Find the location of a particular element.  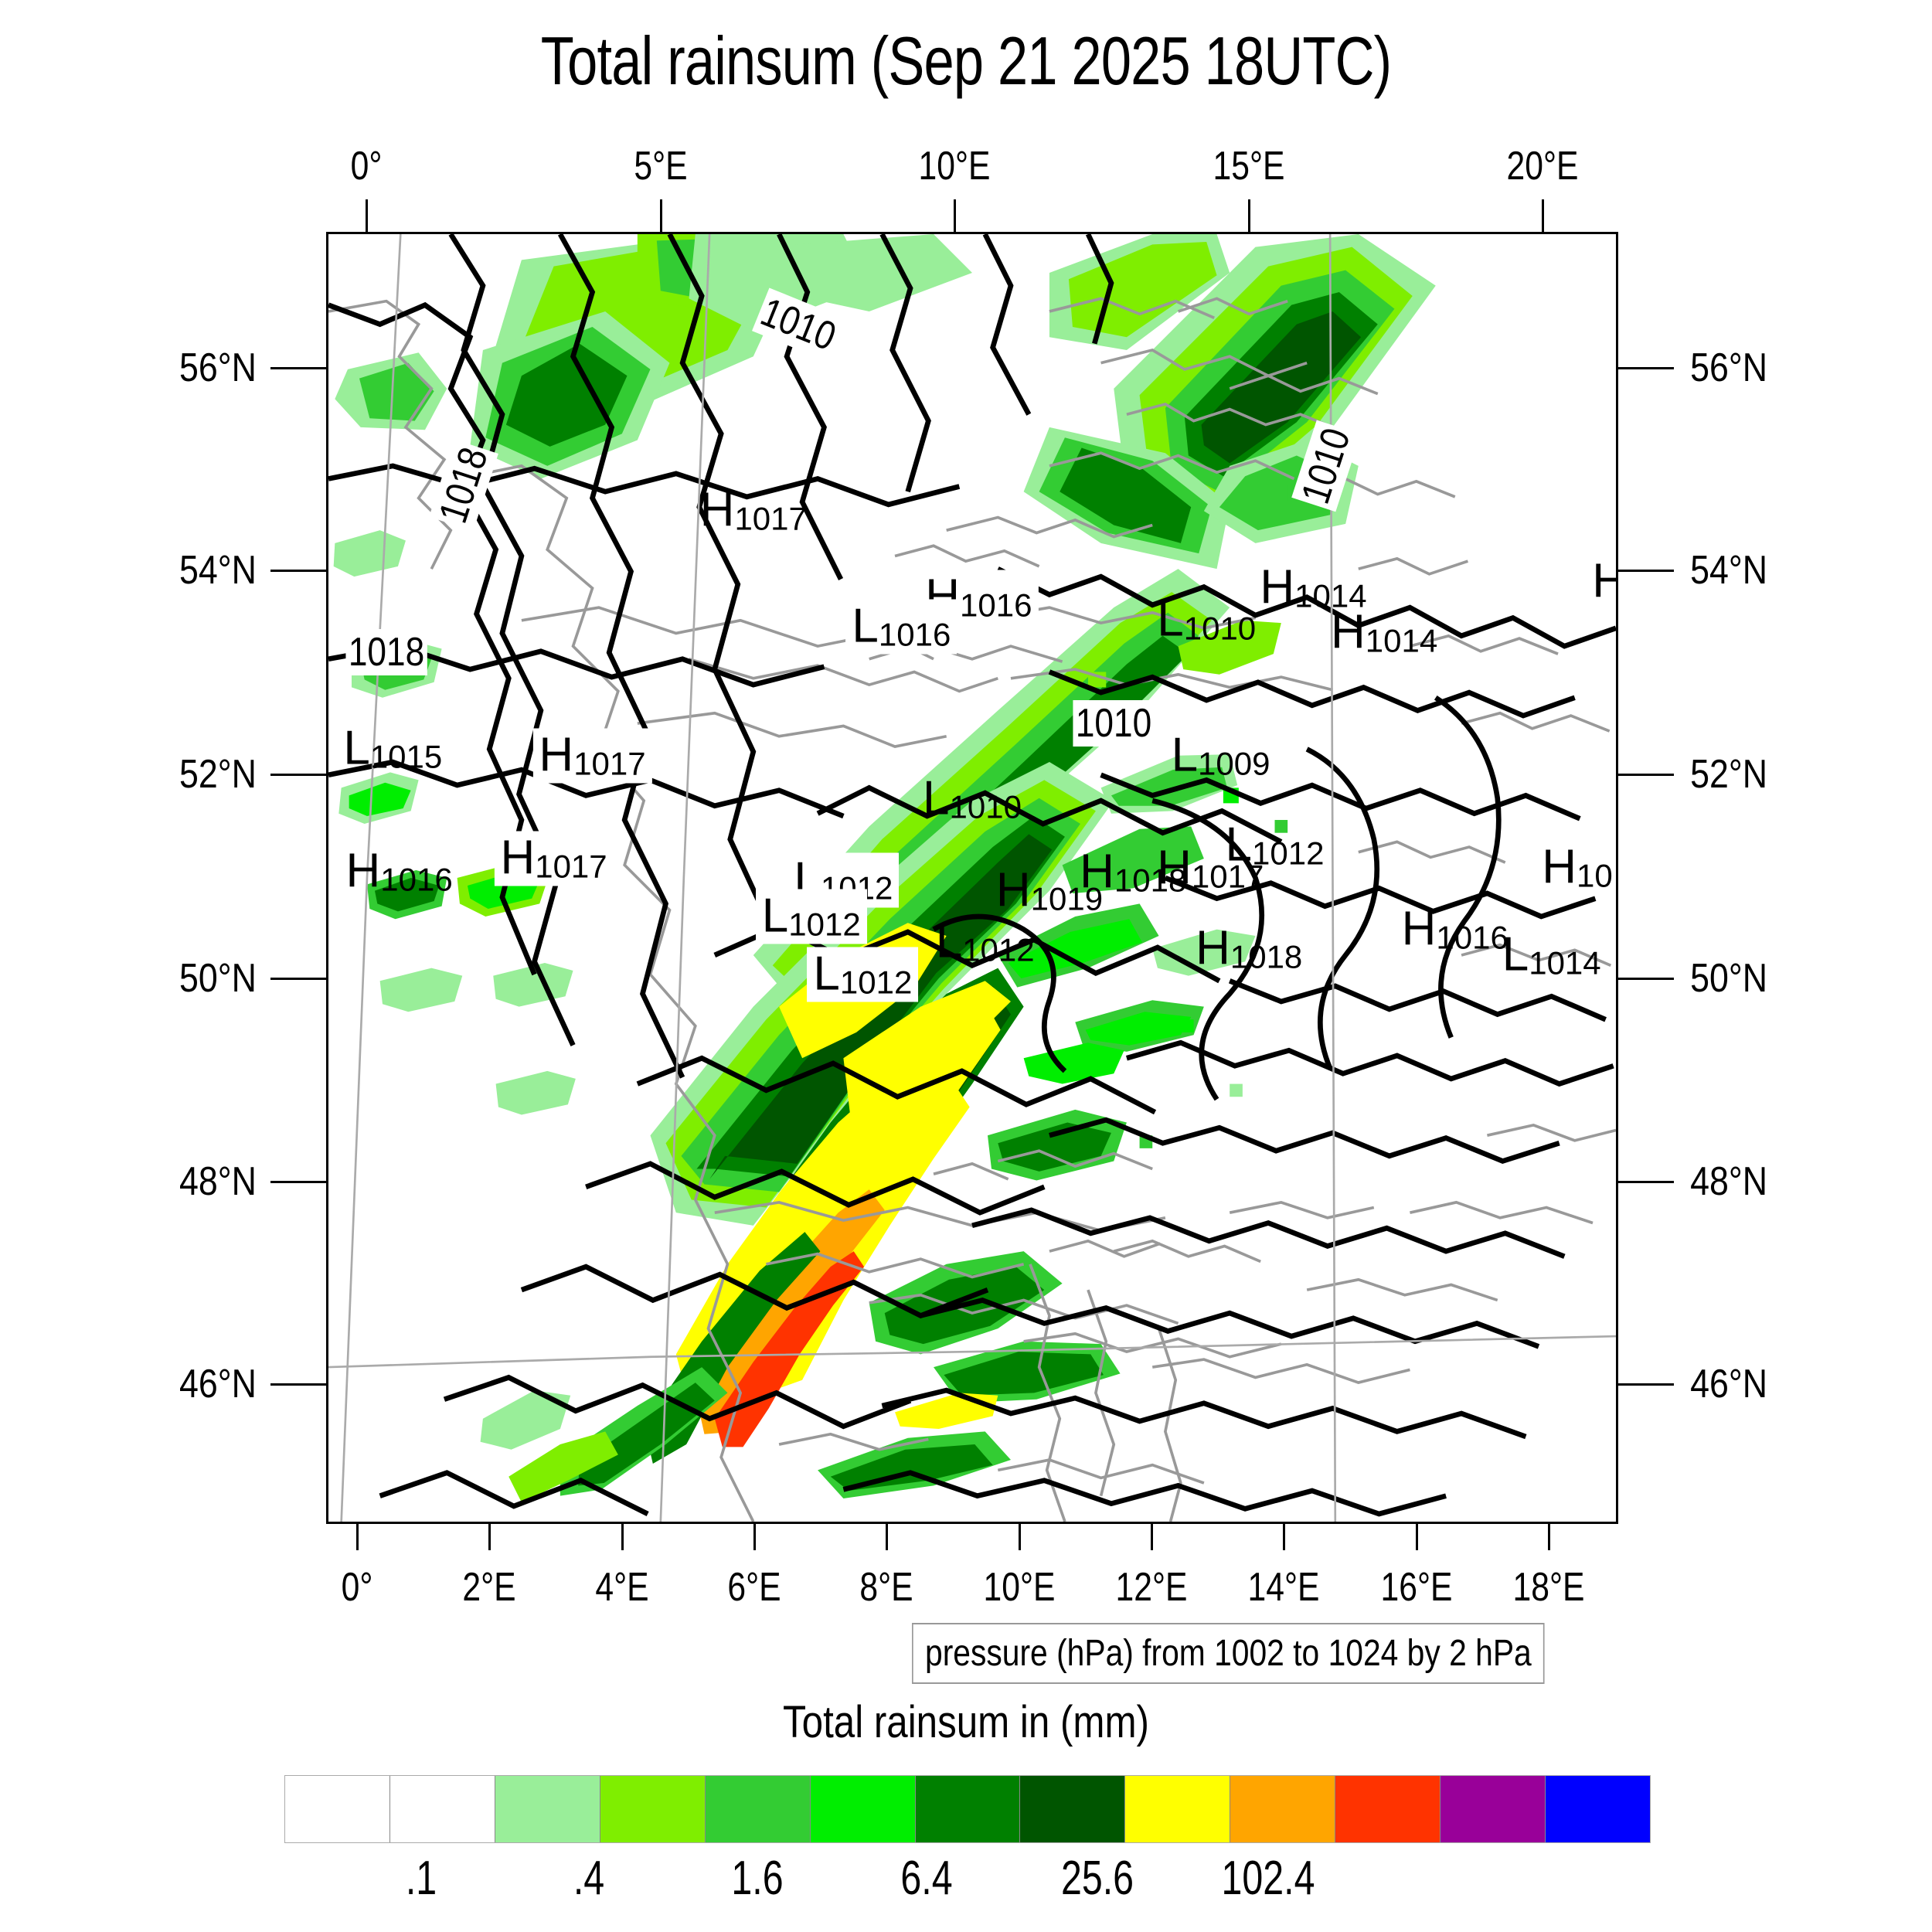

lon-tick-bottom: 12°E is located at coordinates (1151, 1587).